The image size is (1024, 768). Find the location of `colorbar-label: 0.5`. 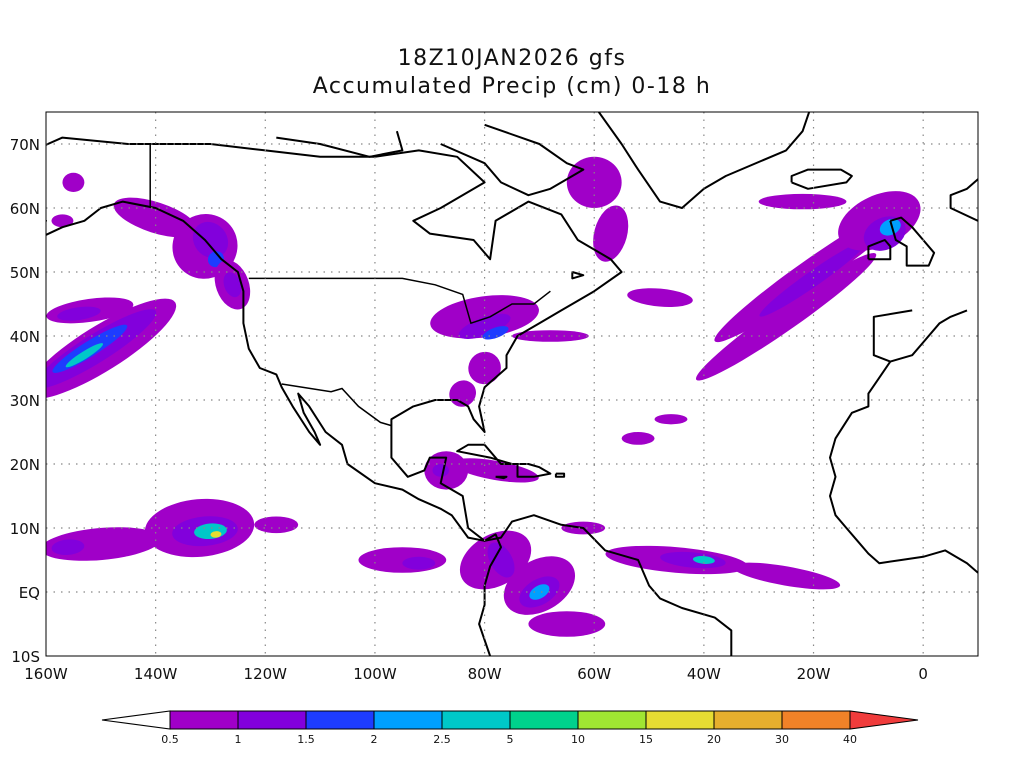

colorbar-label: 0.5 is located at coordinates (170, 739).